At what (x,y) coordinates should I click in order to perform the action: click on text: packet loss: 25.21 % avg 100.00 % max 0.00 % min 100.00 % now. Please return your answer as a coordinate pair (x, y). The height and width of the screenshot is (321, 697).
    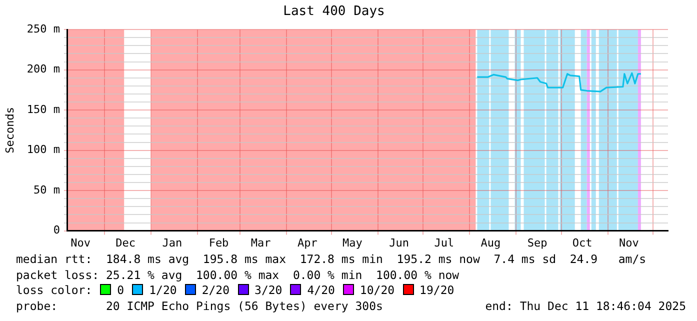
    Looking at the image, I should click on (238, 275).